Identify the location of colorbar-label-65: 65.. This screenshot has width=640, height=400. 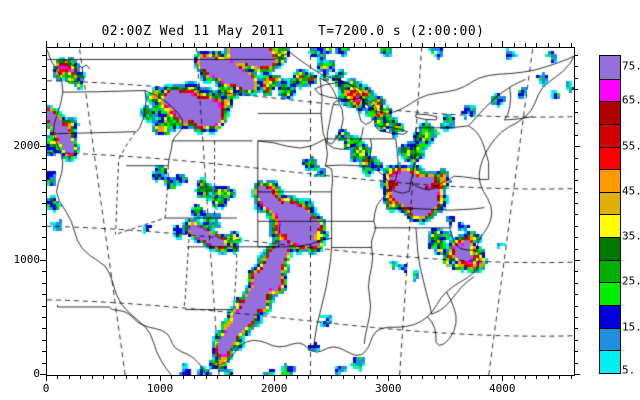
(631, 100).